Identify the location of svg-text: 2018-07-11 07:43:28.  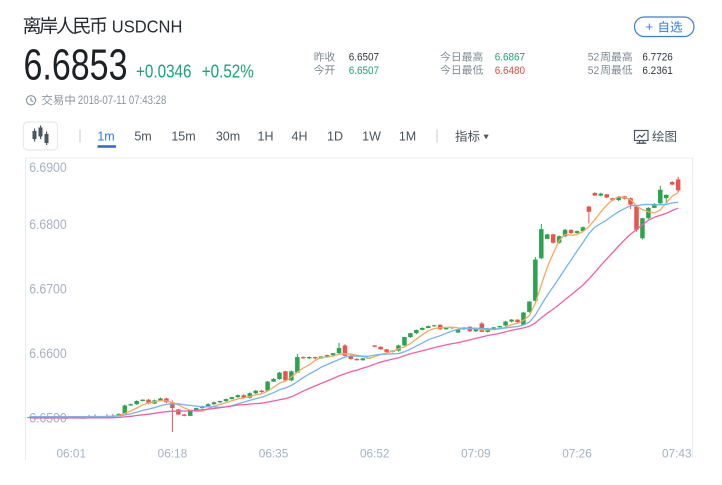
(122, 101).